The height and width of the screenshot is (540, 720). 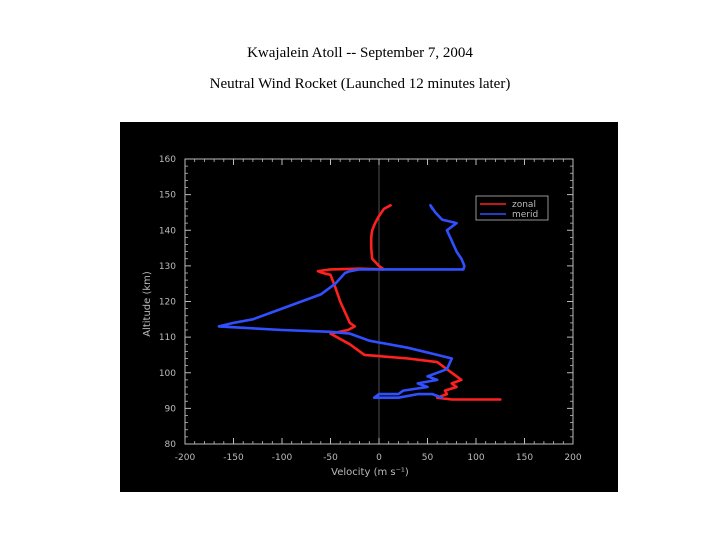 What do you see at coordinates (171, 445) in the screenshot?
I see `y-tick-label: 80` at bounding box center [171, 445].